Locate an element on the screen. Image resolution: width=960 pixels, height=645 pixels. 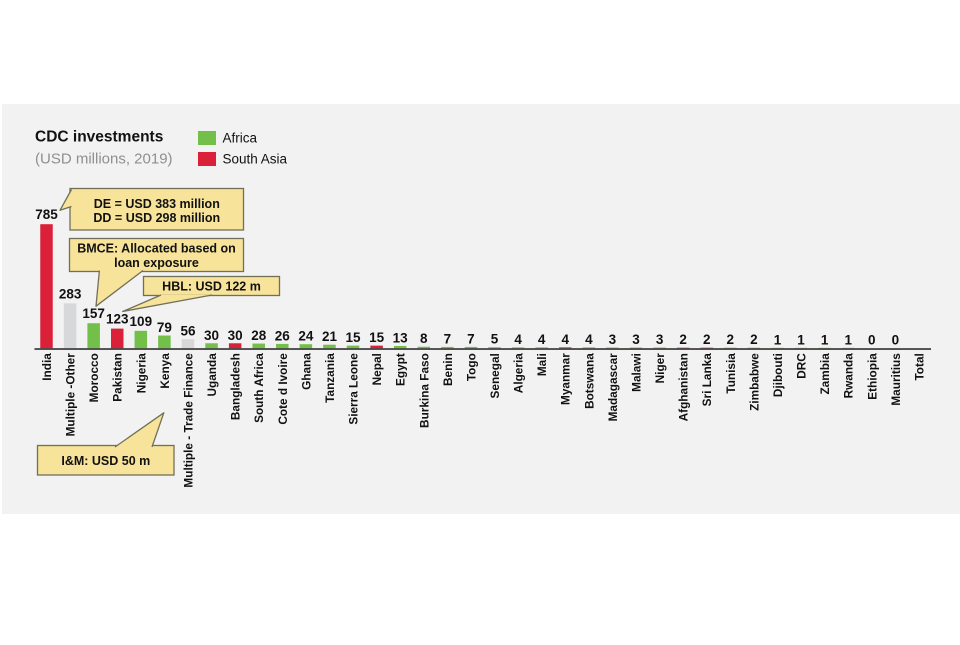
svg-text: 283 is located at coordinates (70, 293).